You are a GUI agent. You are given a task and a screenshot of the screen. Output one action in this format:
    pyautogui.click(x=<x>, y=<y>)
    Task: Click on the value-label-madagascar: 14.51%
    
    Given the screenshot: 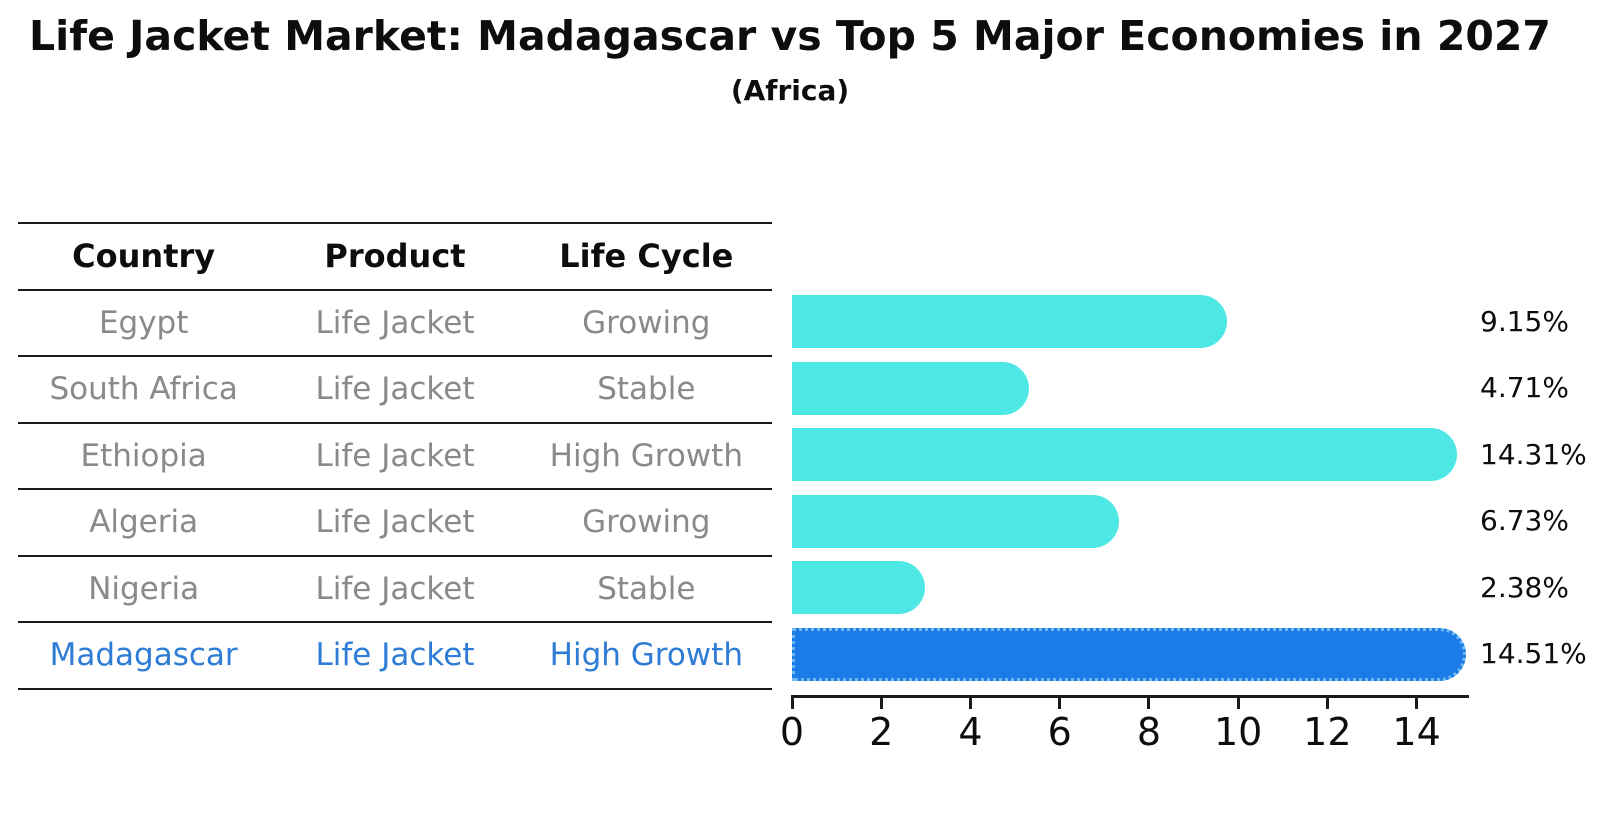 What is the action you would take?
    pyautogui.click(x=1533, y=653)
    